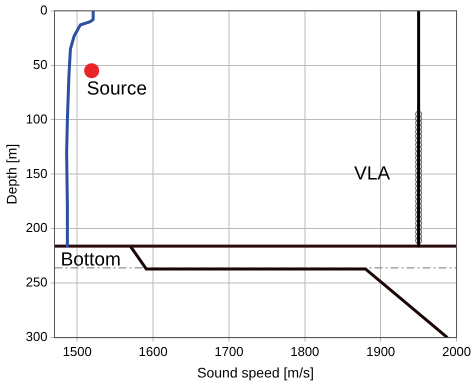 This screenshot has height=386, width=474. Describe the element at coordinates (90, 259) in the screenshot. I see `annotation: Bottom` at that location.